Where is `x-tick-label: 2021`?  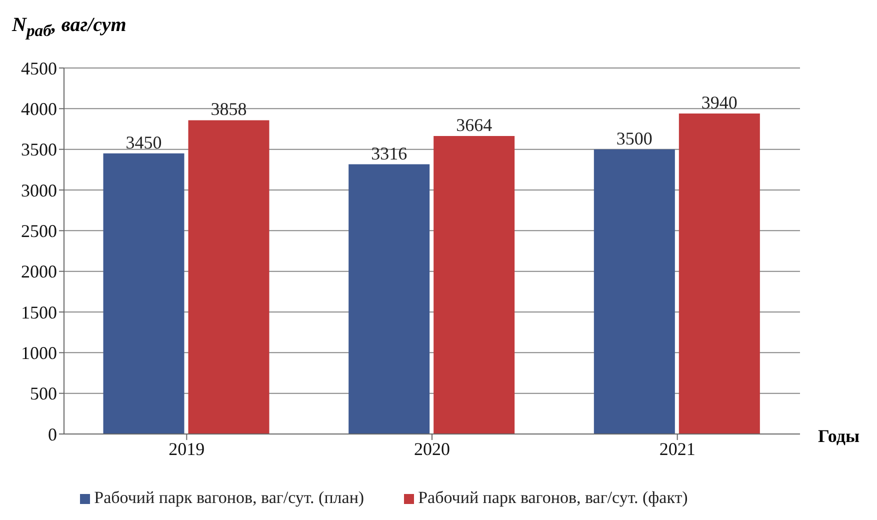
x-tick-label: 2021 is located at coordinates (677, 448).